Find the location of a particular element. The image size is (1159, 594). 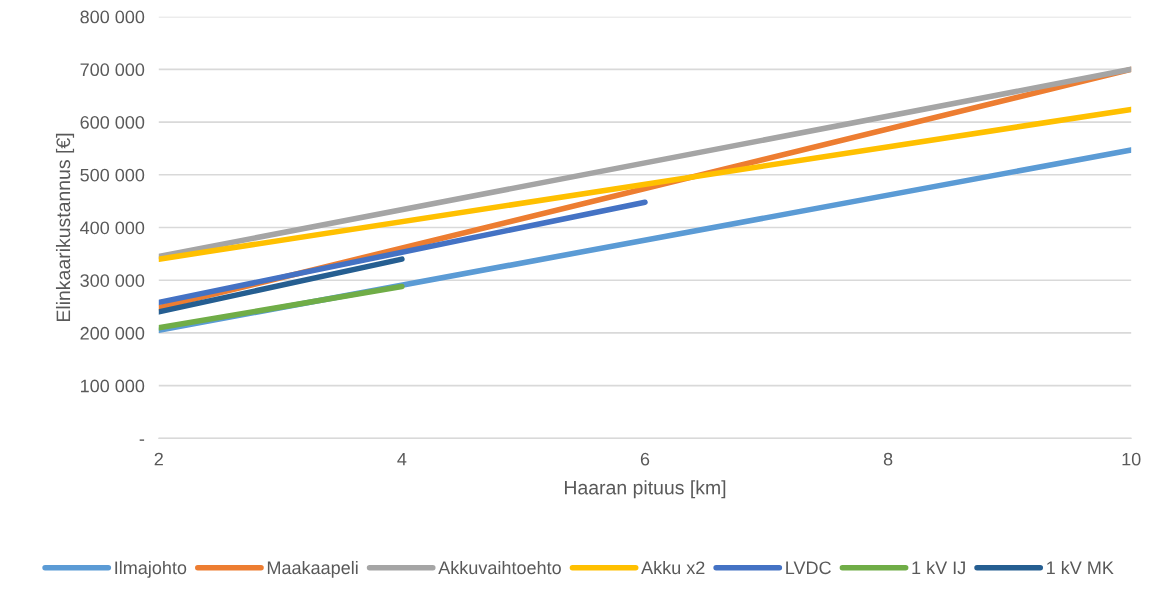

legend-label: Ilmajohto is located at coordinates (151, 569).